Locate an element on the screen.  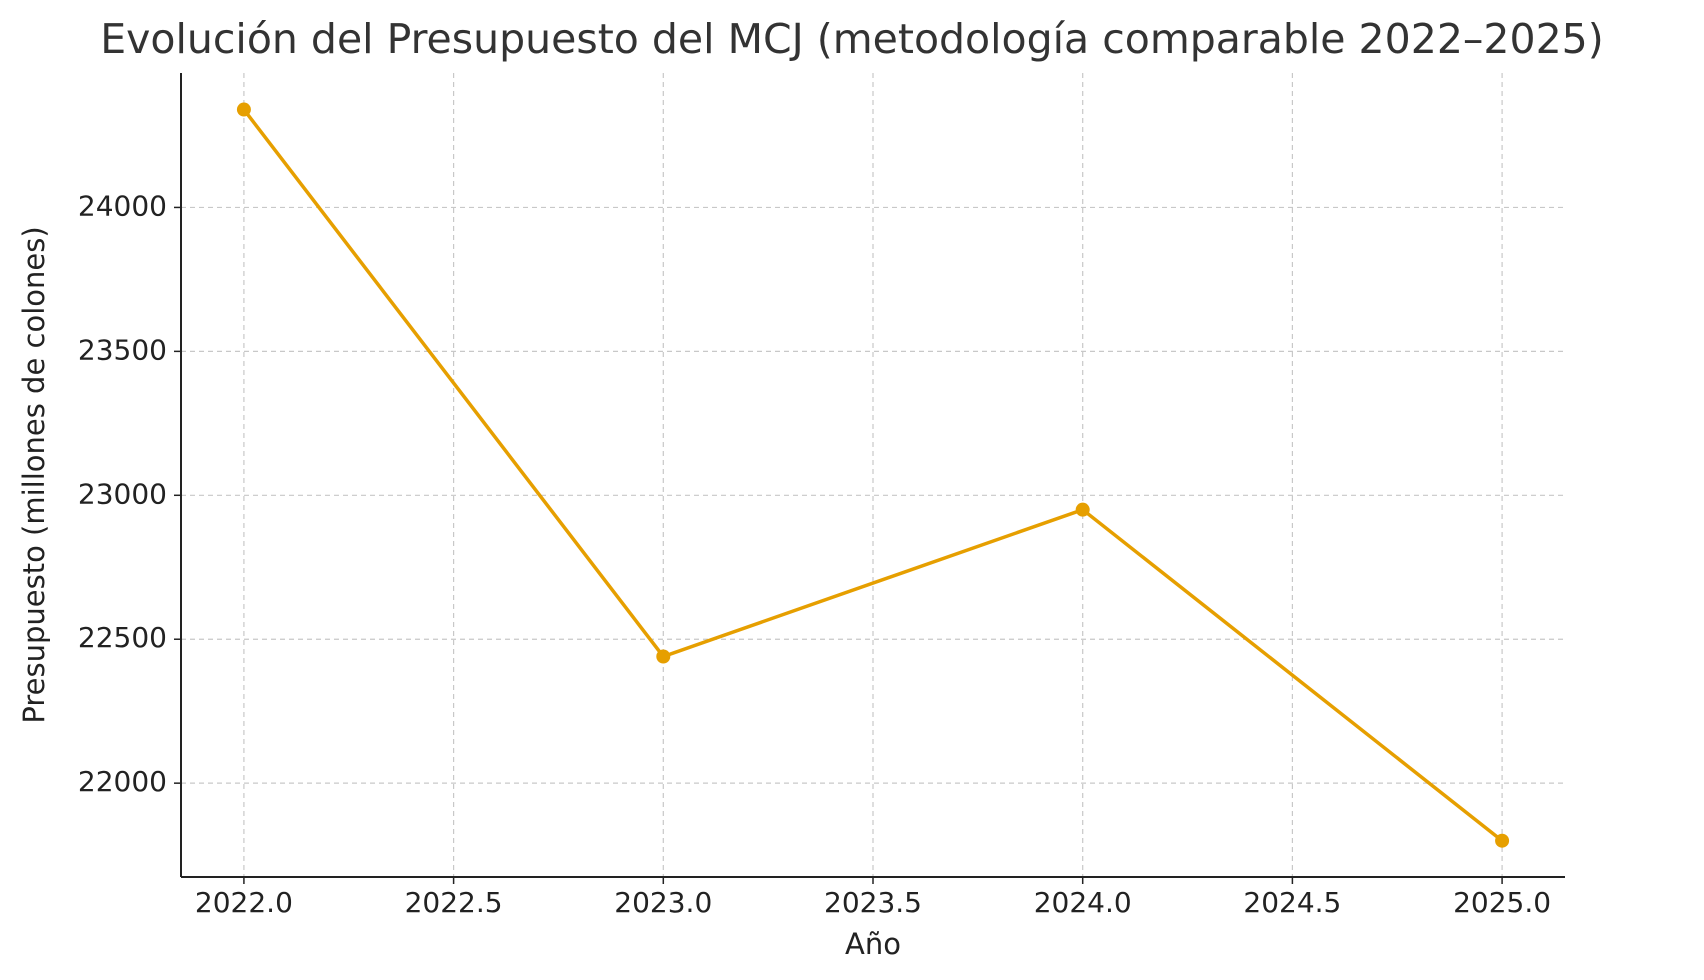
x-tick-label: 2023.0 is located at coordinates (663, 902).